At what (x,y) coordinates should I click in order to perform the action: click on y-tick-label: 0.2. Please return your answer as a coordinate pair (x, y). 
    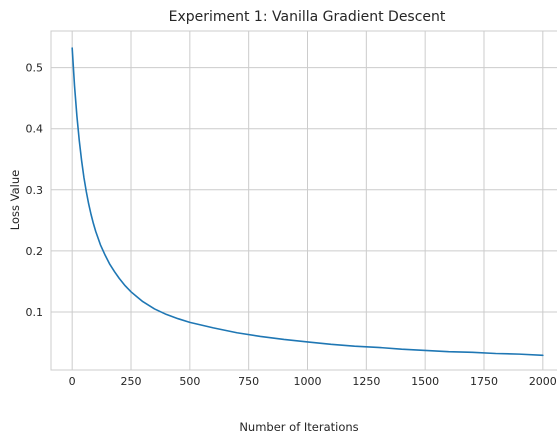
    Looking at the image, I should click on (35, 251).